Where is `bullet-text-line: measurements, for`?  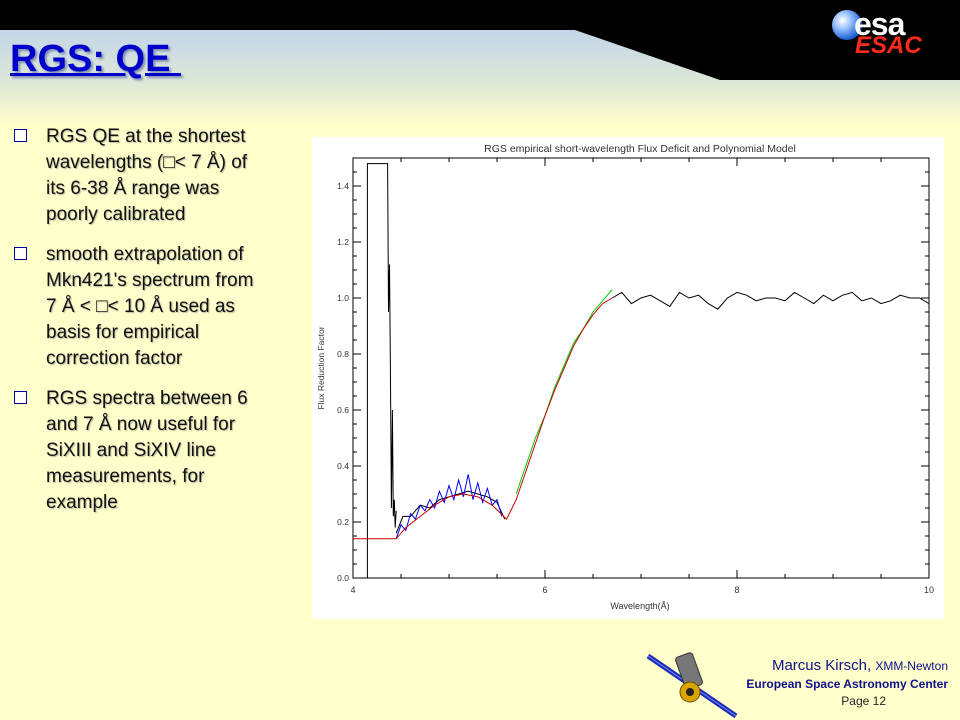 bullet-text-line: measurements, for is located at coordinates (125, 476).